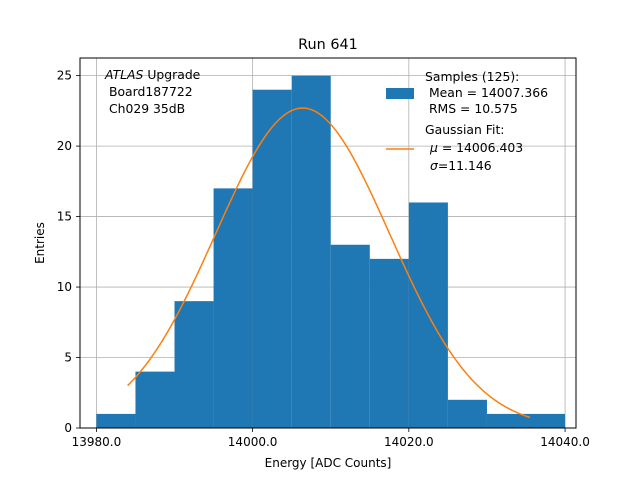  I want to click on legend-sigma-symbol: σ, so click(434, 165).